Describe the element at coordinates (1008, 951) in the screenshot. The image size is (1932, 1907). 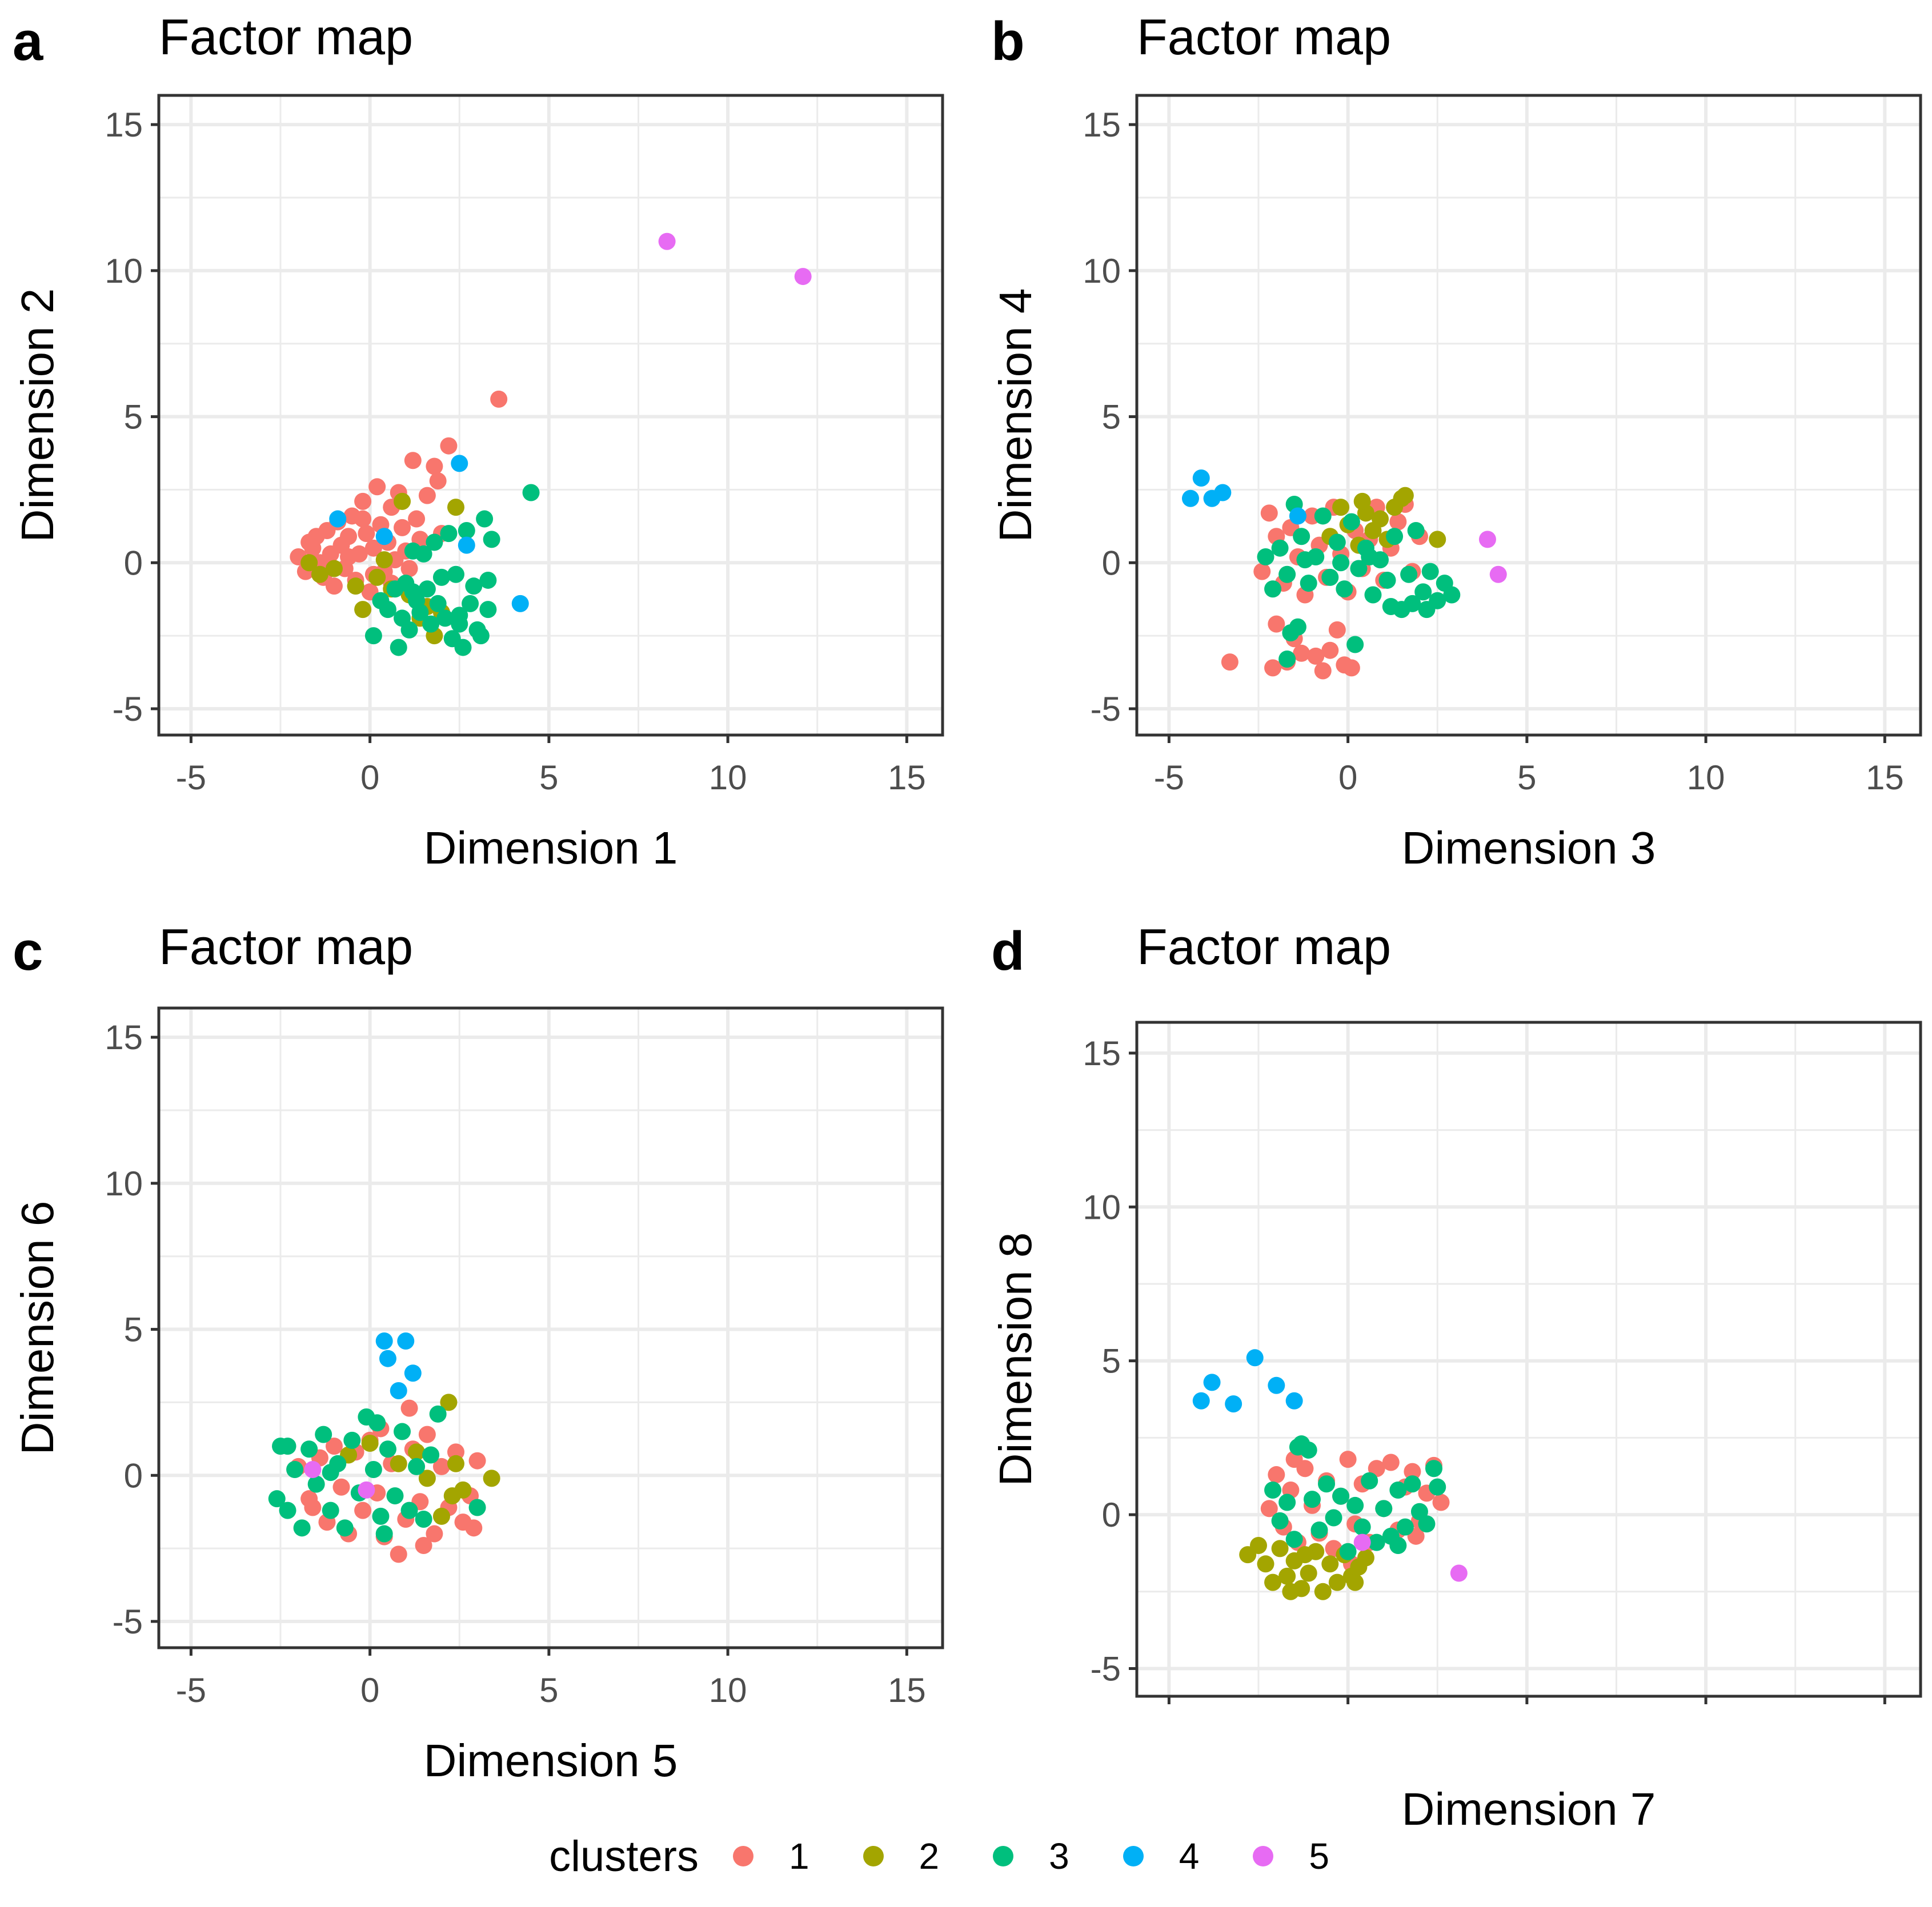
I see `panel-letter: d` at that location.